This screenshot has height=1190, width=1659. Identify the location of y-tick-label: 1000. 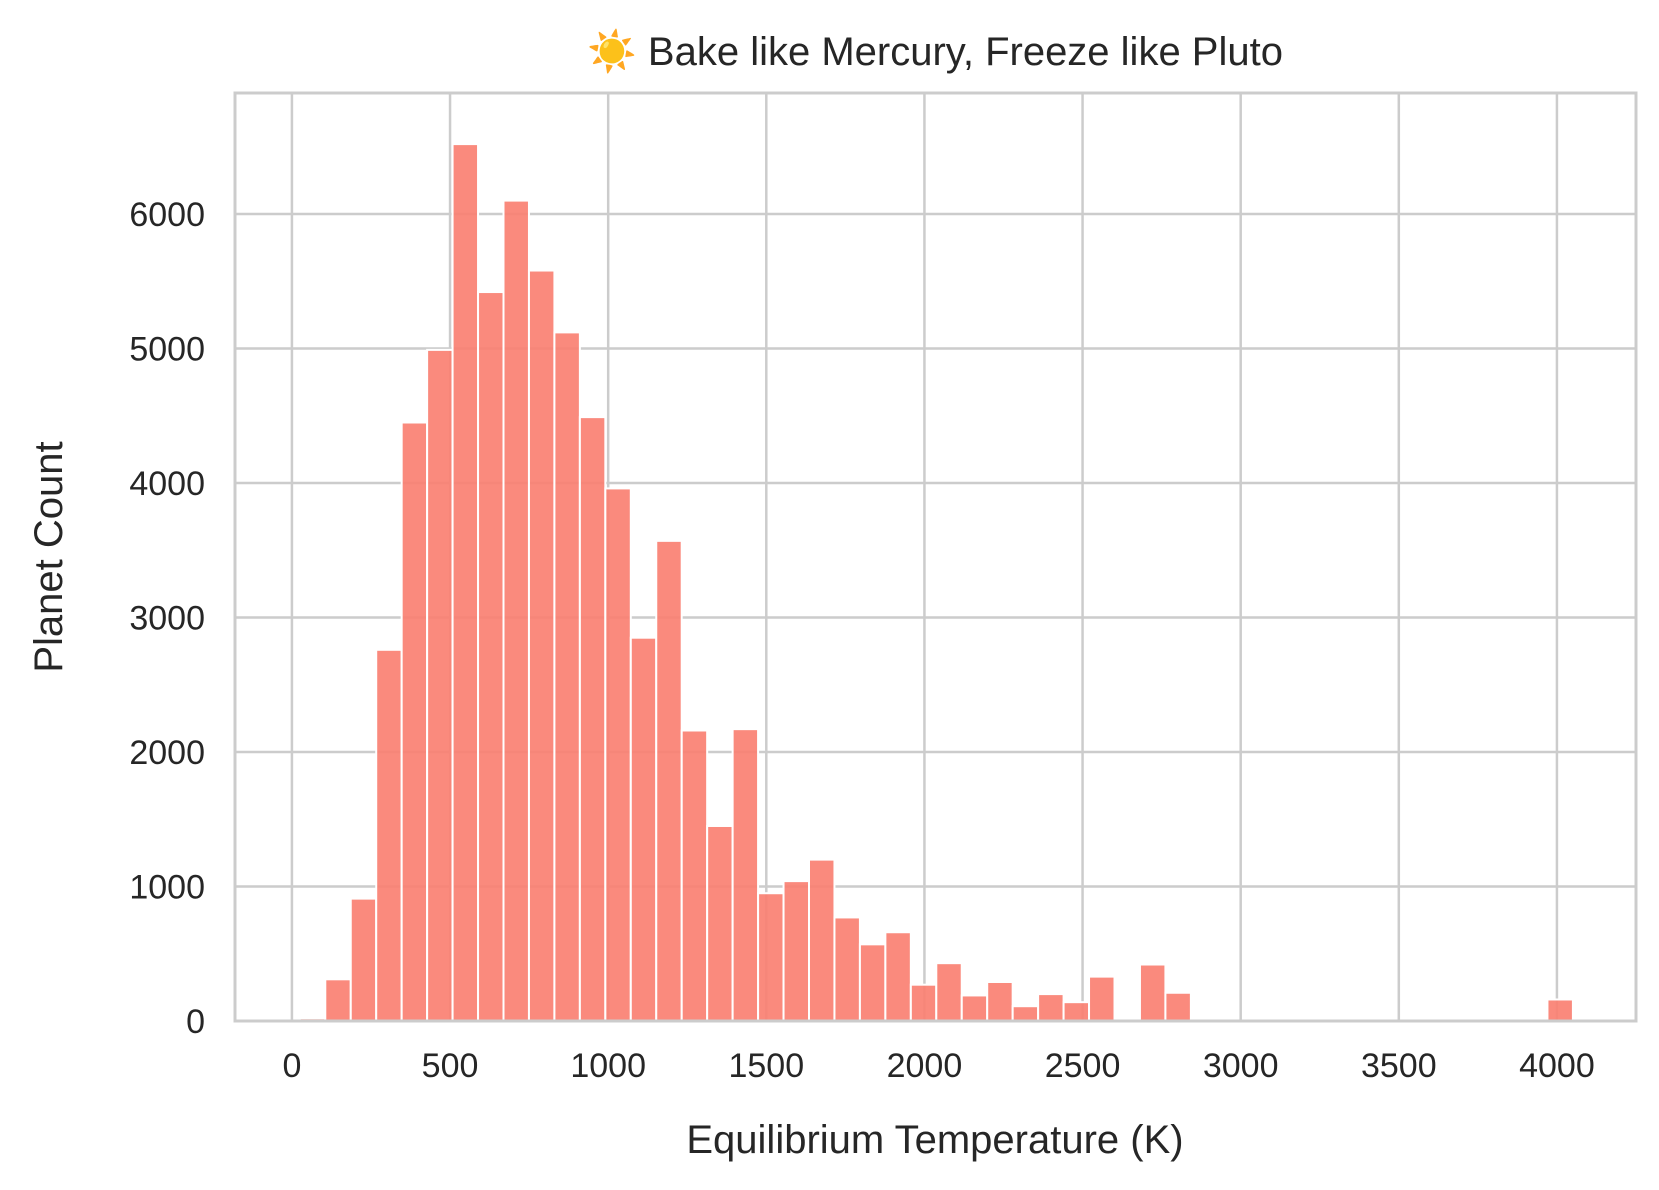
(167, 888).